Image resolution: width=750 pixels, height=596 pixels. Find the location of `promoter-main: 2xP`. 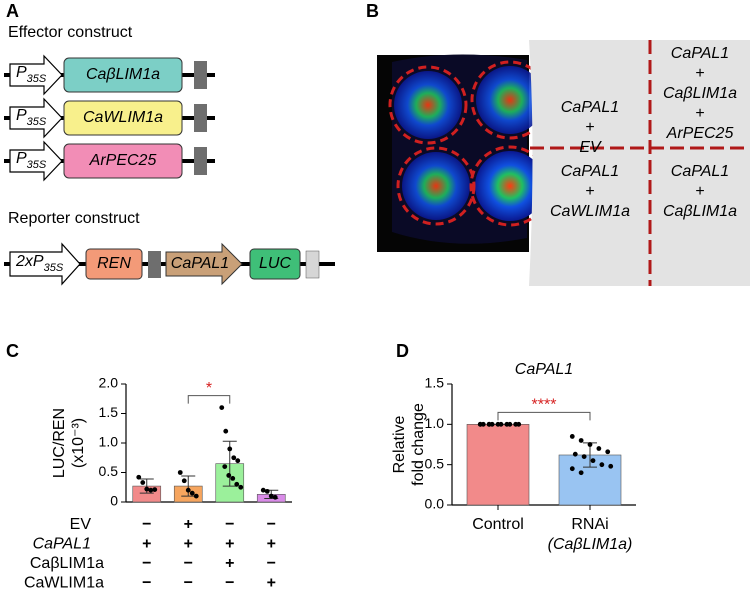

promoter-main: 2xP is located at coordinates (29, 261).